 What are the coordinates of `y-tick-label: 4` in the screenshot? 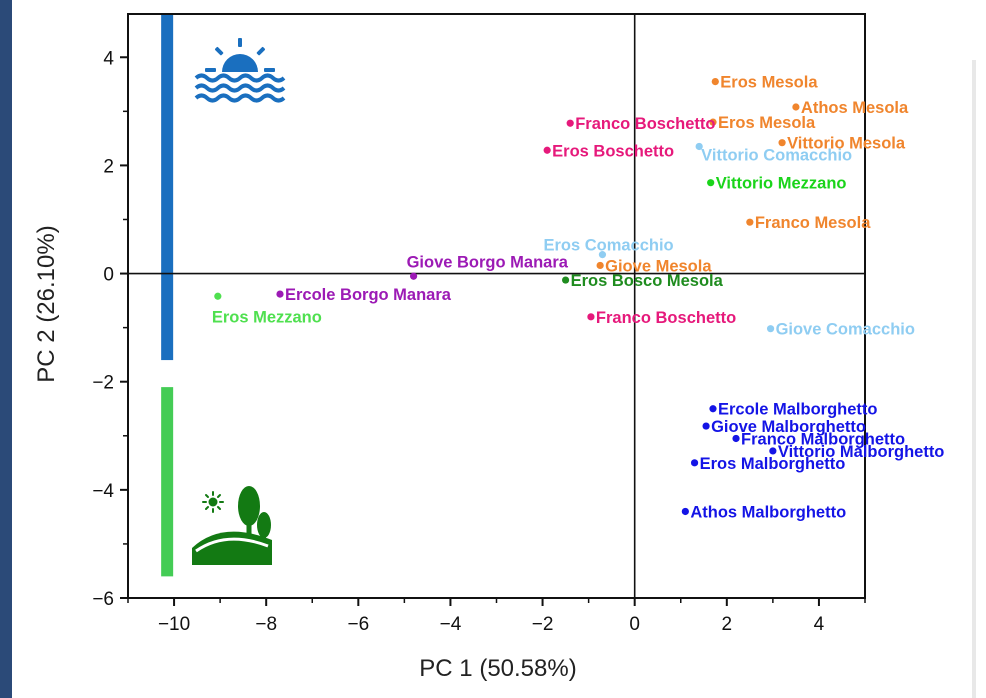 It's located at (108, 58).